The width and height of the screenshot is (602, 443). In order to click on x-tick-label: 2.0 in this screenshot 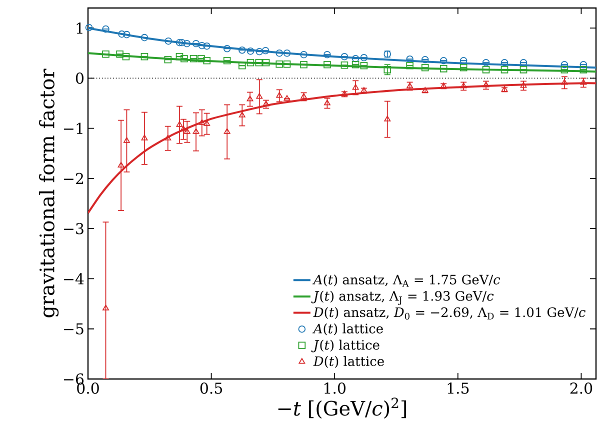, I will do `click(581, 388)`.